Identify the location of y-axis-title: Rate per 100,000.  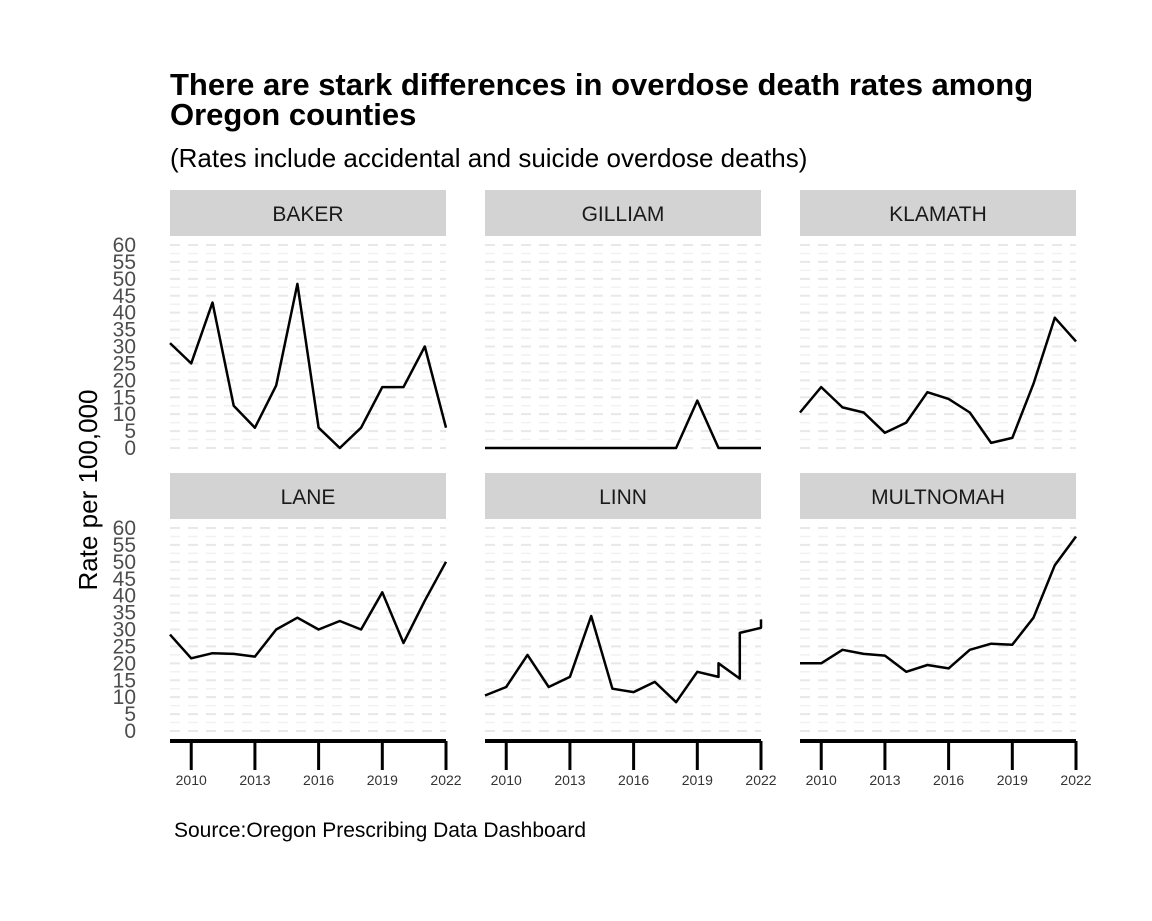
(88, 490).